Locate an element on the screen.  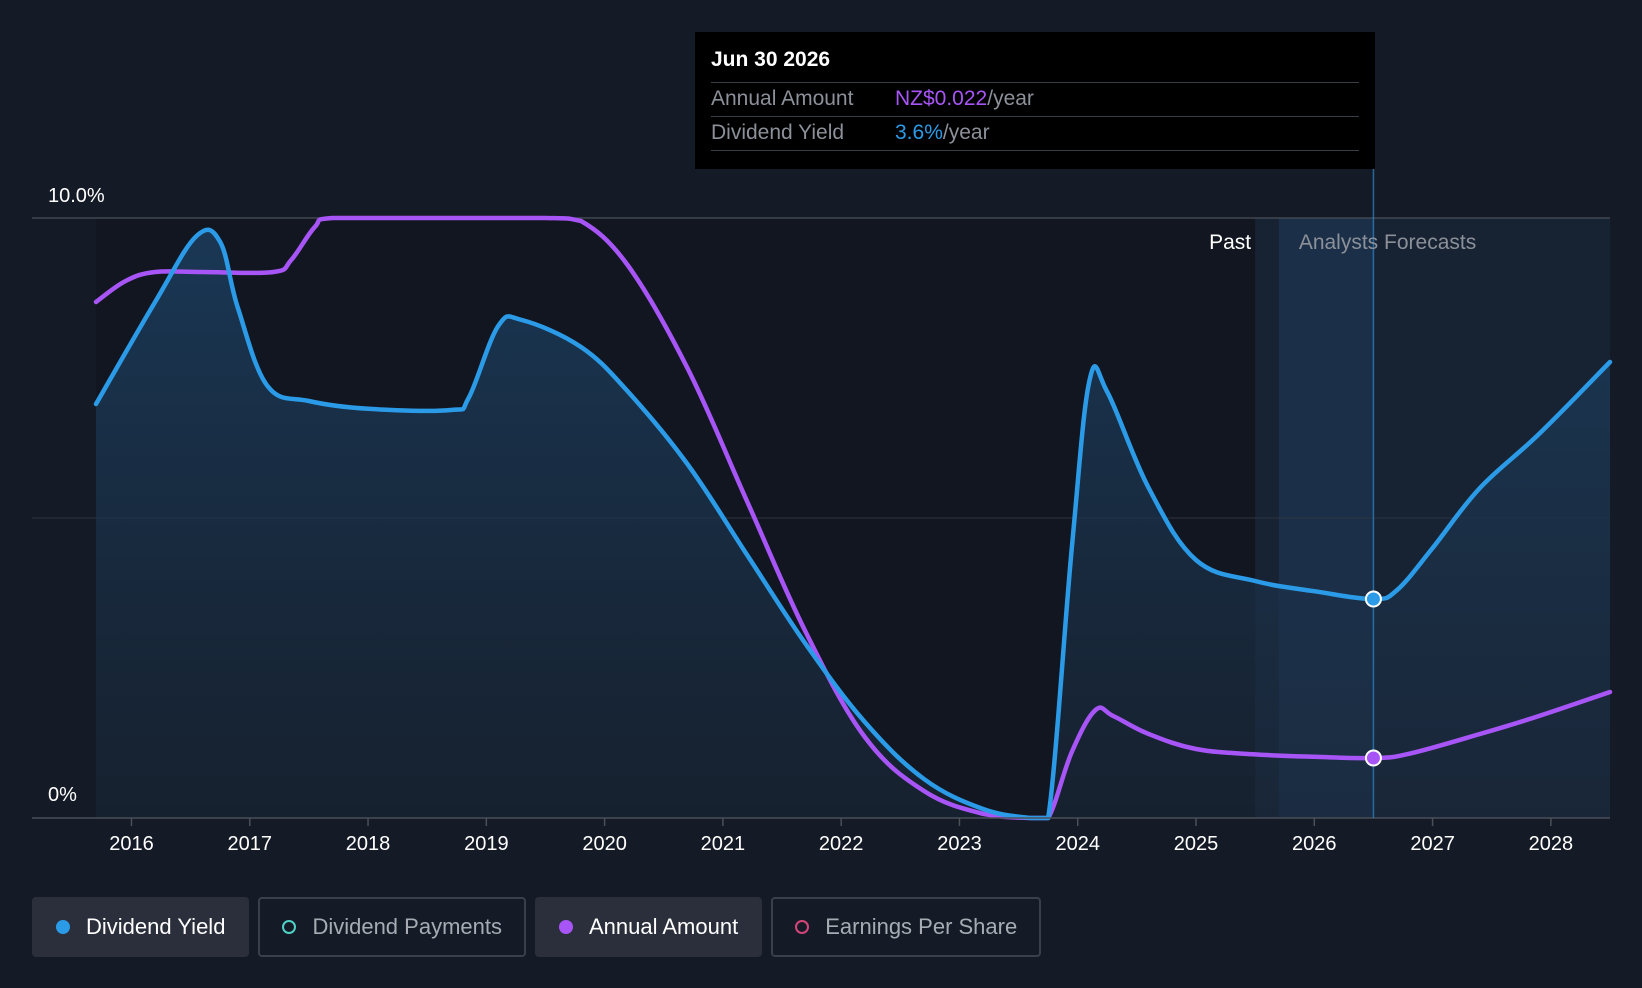
tooltip-annual-row: Annual Amount NZ$0.022 /year is located at coordinates (1035, 100).